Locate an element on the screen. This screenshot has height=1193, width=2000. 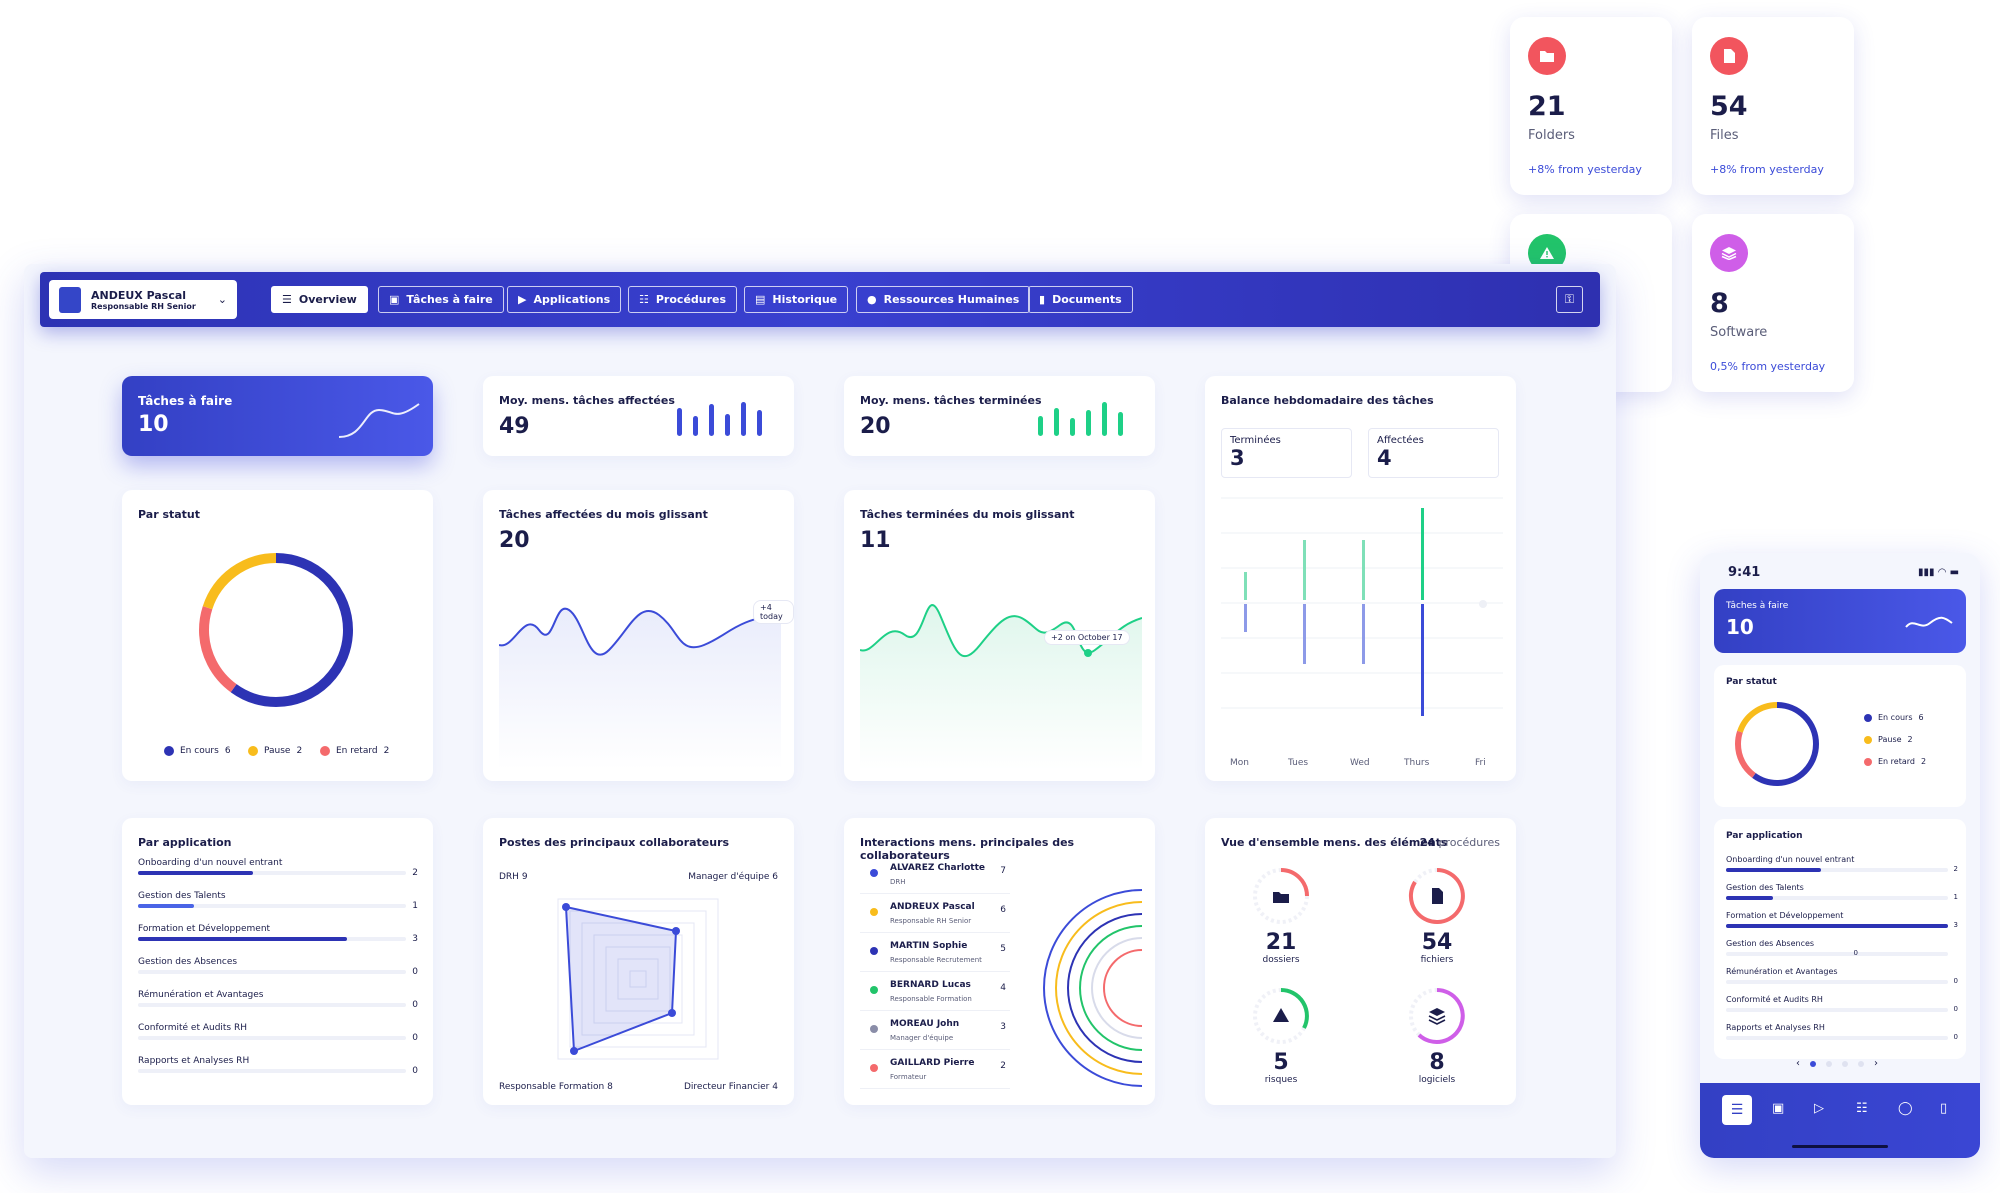
phone-nav-overview: ☰ is located at coordinates (1737, 1110).